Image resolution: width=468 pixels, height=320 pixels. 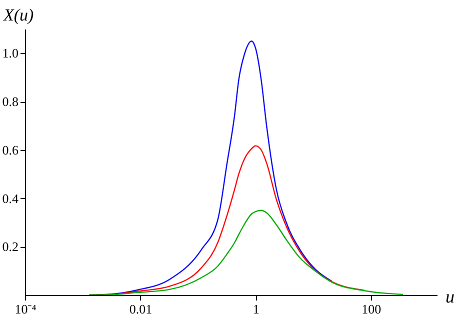 What do you see at coordinates (450, 296) in the screenshot?
I see `x-axis-title: u` at bounding box center [450, 296].